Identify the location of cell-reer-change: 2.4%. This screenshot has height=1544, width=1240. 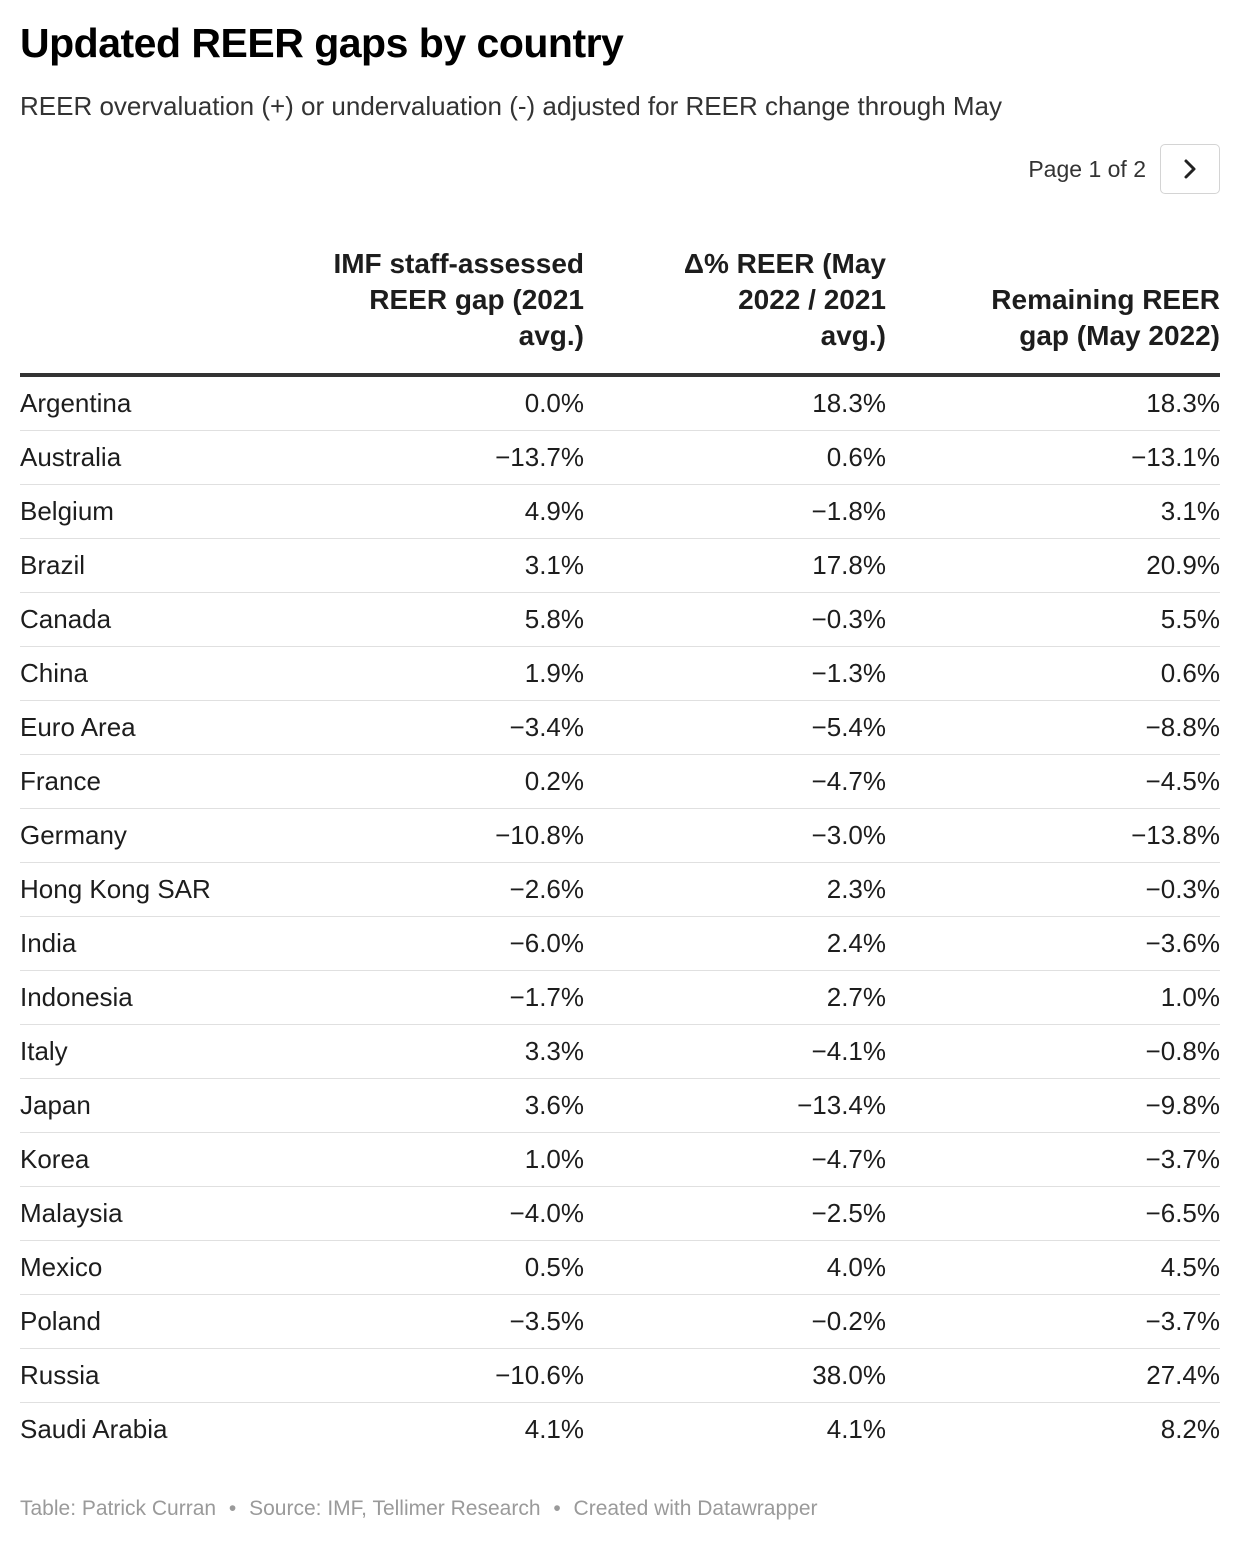
(735, 943).